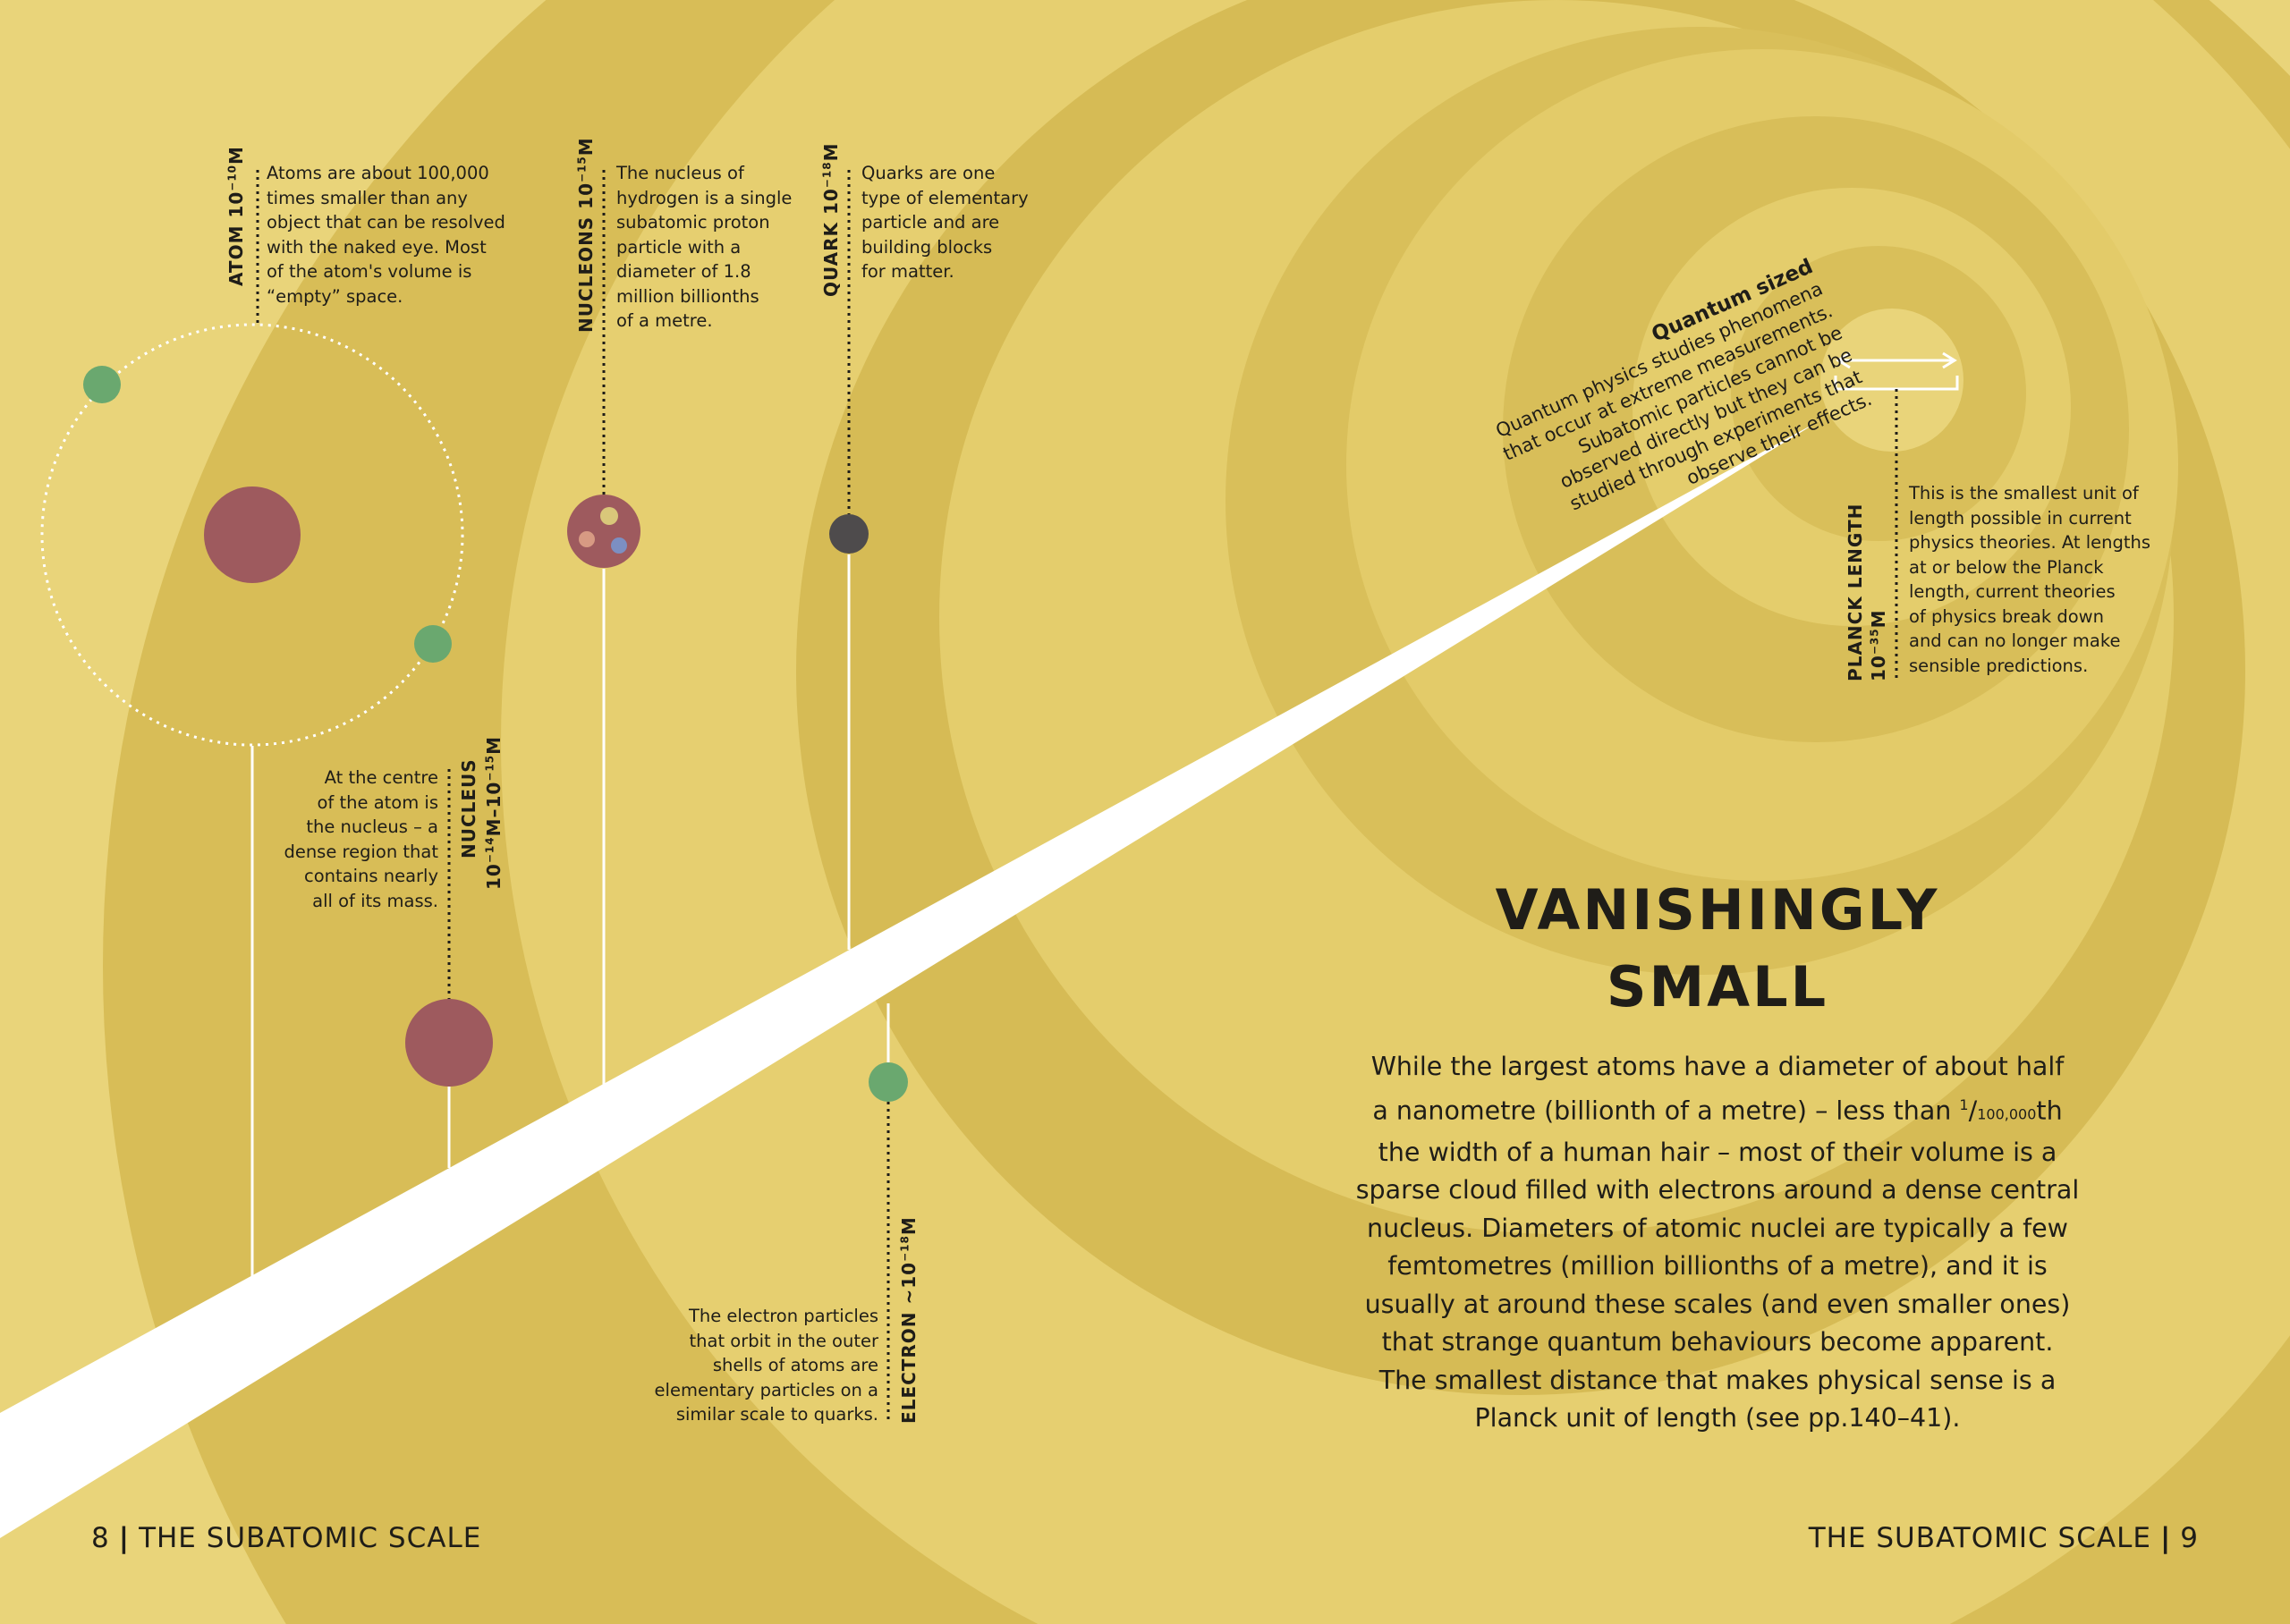  Describe the element at coordinates (831, 219) in the screenshot. I see `quark-label: QUARK 10−18M` at that location.